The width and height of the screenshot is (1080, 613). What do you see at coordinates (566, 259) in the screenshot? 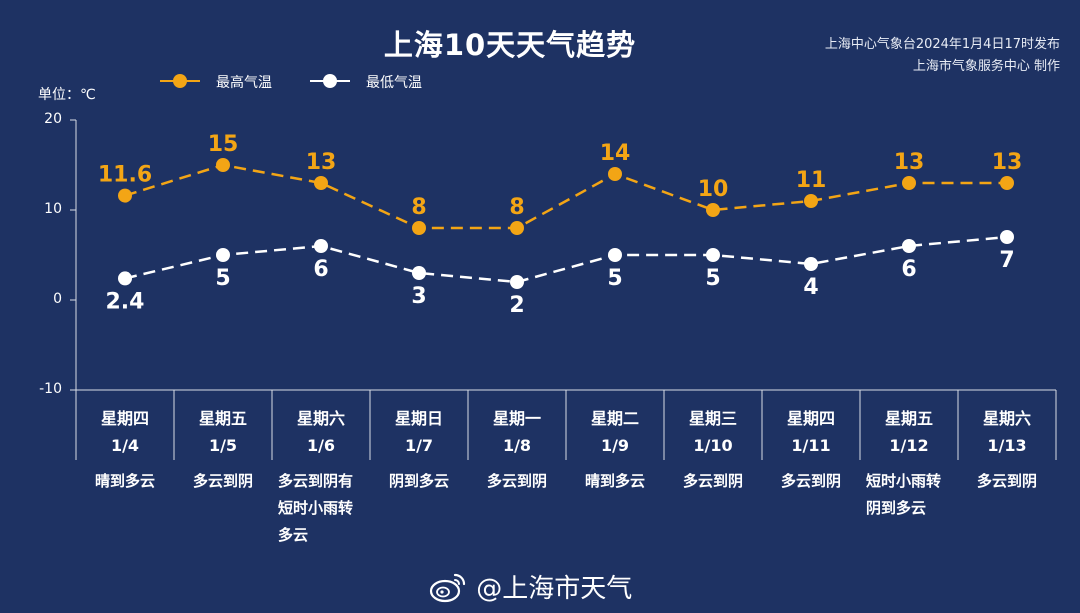
I see `series-line-low` at bounding box center [566, 259].